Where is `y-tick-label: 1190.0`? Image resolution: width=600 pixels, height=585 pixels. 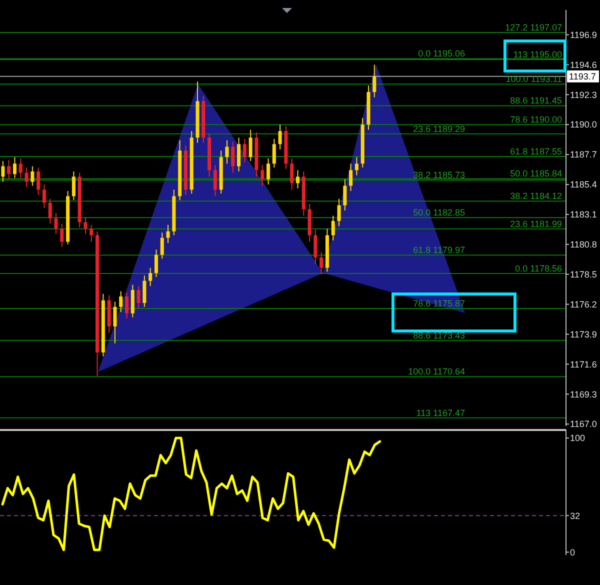 y-tick-label: 1190.0 is located at coordinates (583, 125).